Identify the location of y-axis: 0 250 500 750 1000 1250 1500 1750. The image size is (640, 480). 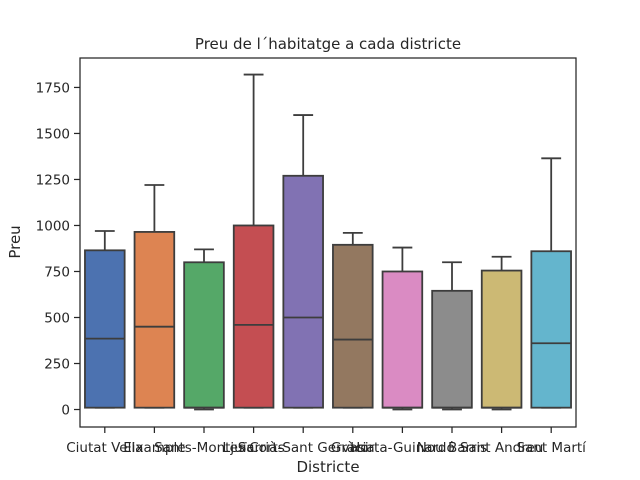
(58, 249).